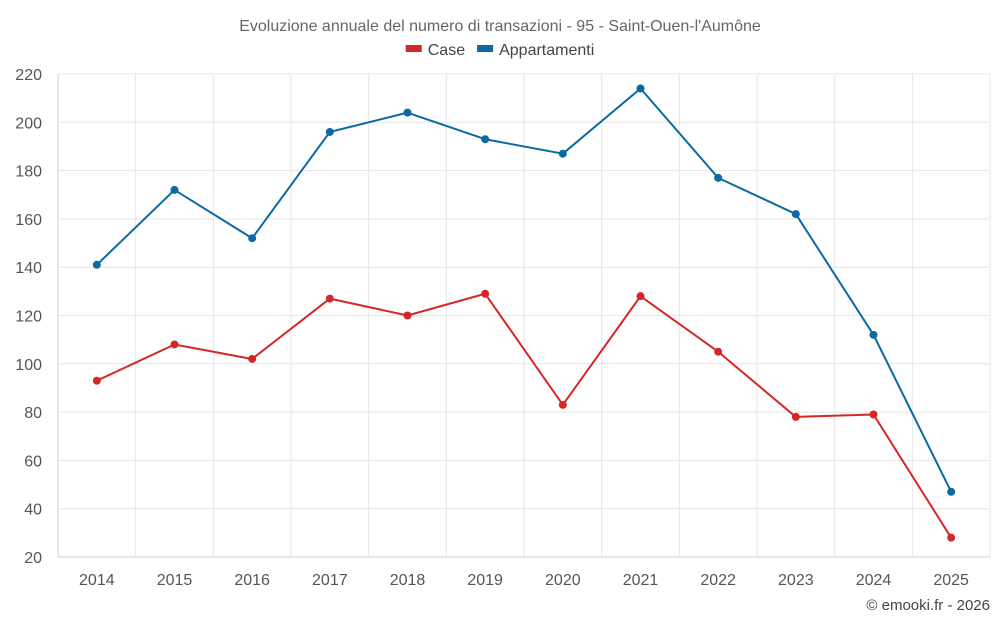 Image resolution: width=1000 pixels, height=625 pixels. Describe the element at coordinates (97, 580) in the screenshot. I see `x-tick-label: 2014` at that location.